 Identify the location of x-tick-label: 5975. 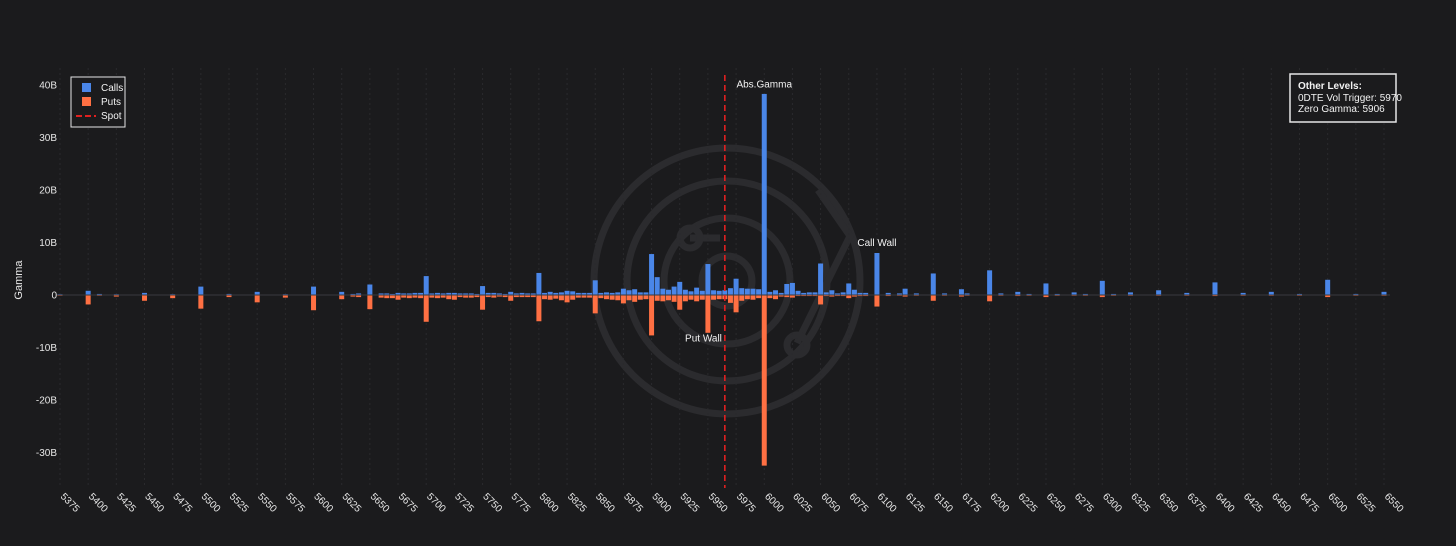
(746, 503).